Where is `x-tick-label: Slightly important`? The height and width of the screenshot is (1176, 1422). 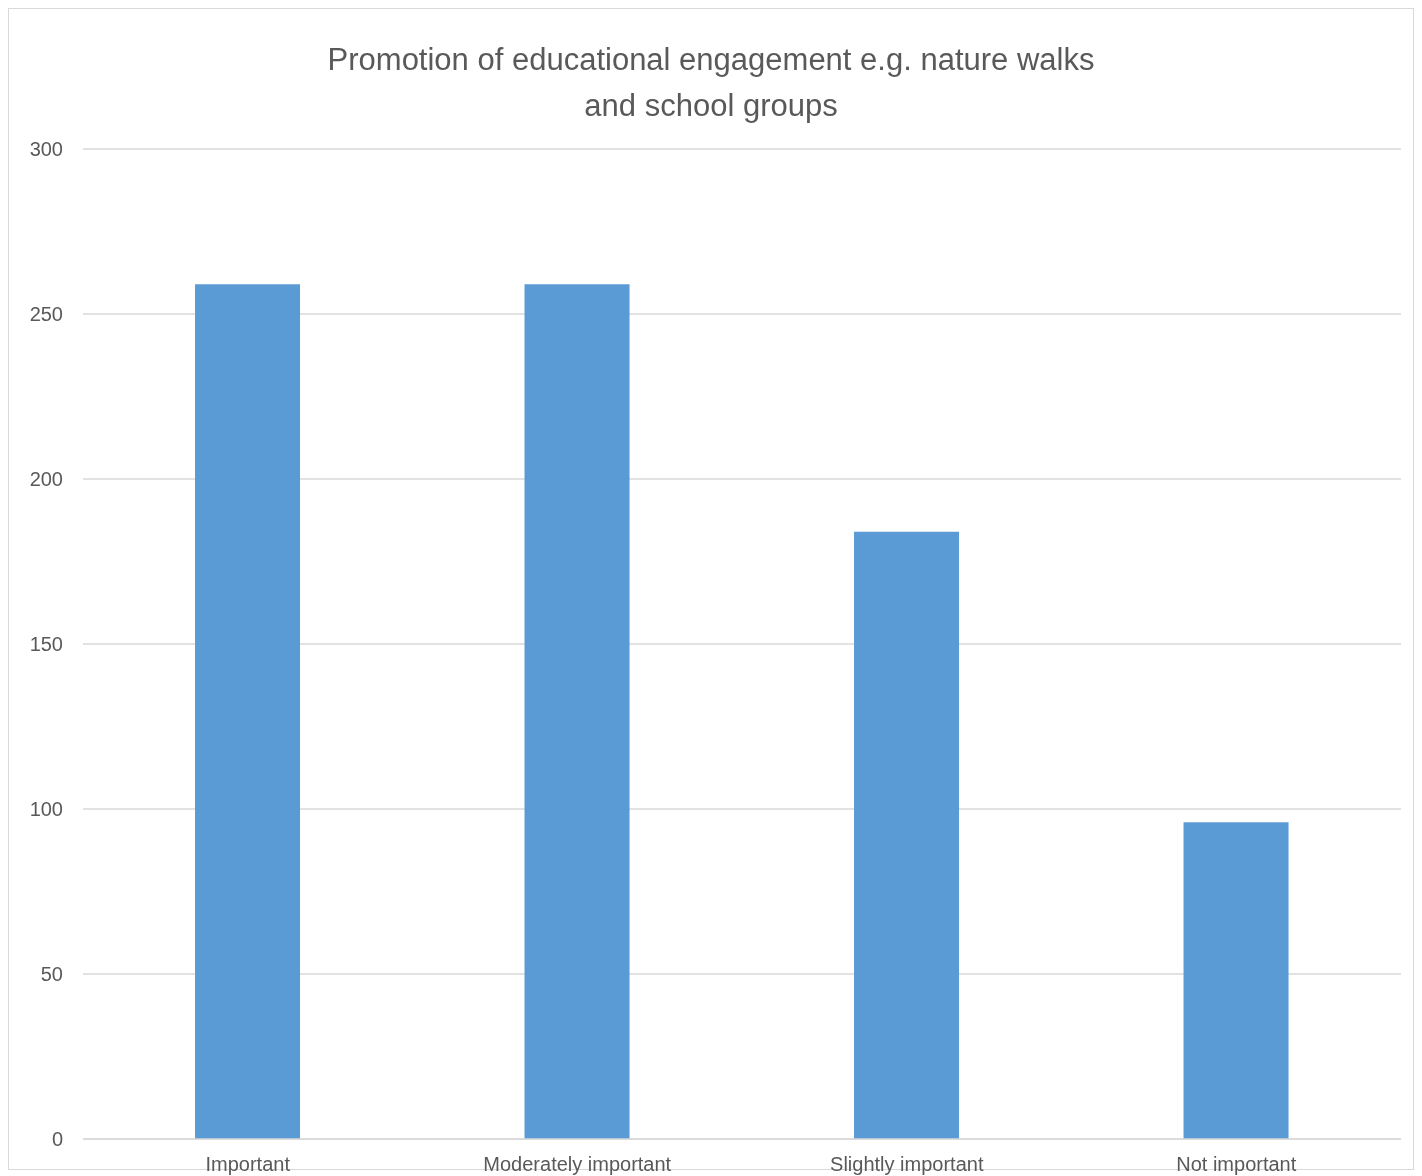 x-tick-label: Slightly important is located at coordinates (907, 1164).